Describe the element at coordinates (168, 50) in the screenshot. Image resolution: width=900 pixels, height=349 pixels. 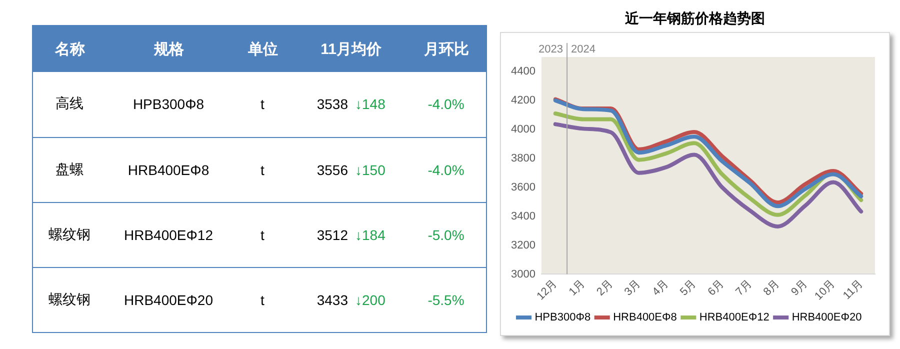
I see `category-label: 规格` at that location.